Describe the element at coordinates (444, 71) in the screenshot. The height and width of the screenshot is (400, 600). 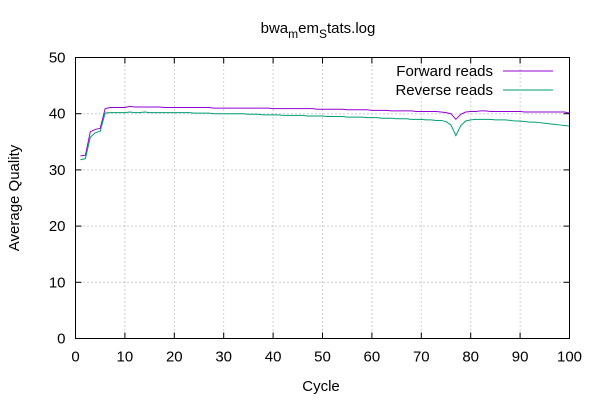
I see `legend-label: Forward reads` at that location.